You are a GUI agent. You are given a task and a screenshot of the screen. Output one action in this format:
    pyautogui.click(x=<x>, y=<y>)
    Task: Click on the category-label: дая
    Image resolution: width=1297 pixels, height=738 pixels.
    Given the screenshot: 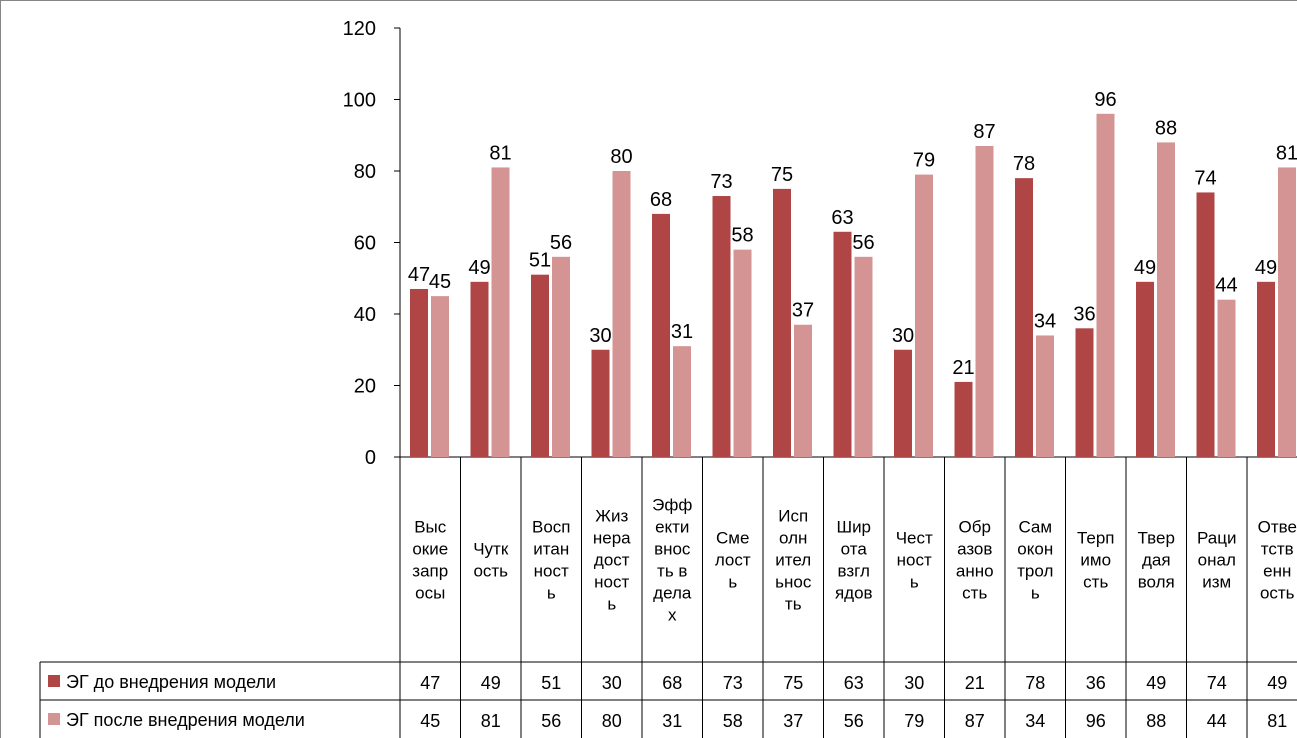 What is the action you would take?
    pyautogui.click(x=1156, y=560)
    